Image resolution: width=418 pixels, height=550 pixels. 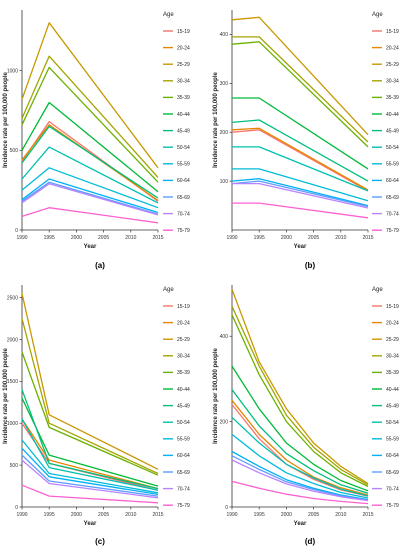 What do you see at coordinates (12, 424) in the screenshot?
I see `y-tick-label: 1000` at bounding box center [12, 424].